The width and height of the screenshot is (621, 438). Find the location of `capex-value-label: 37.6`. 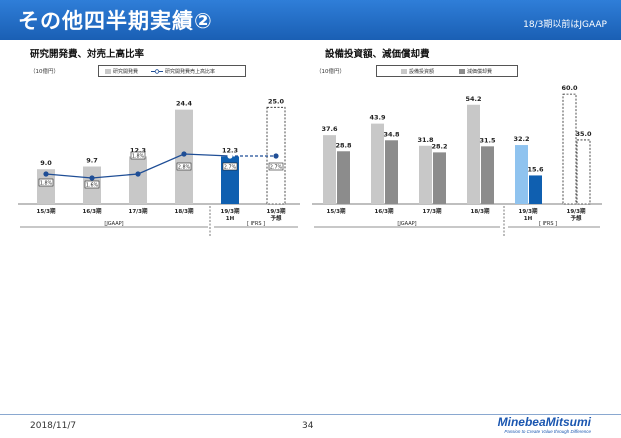

capex-value-label: 37.6 is located at coordinates (329, 129).